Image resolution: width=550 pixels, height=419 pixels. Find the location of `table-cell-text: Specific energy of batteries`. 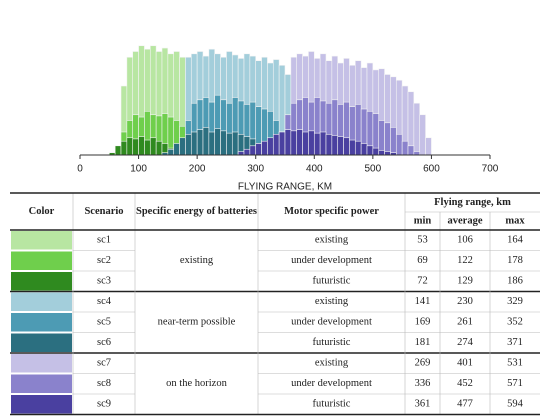

table-cell-text: Specific energy of batteries is located at coordinates (196, 211).